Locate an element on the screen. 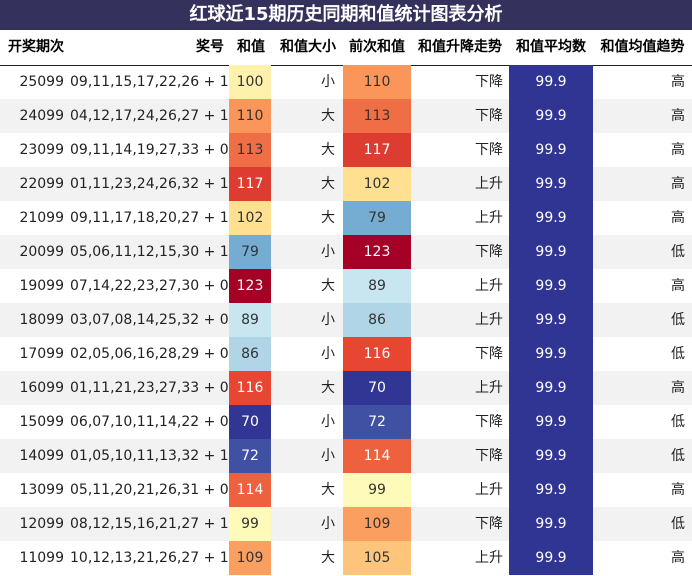 Image resolution: width=692 pixels, height=576 pixels. cell-period: 20099 is located at coordinates (41, 252).